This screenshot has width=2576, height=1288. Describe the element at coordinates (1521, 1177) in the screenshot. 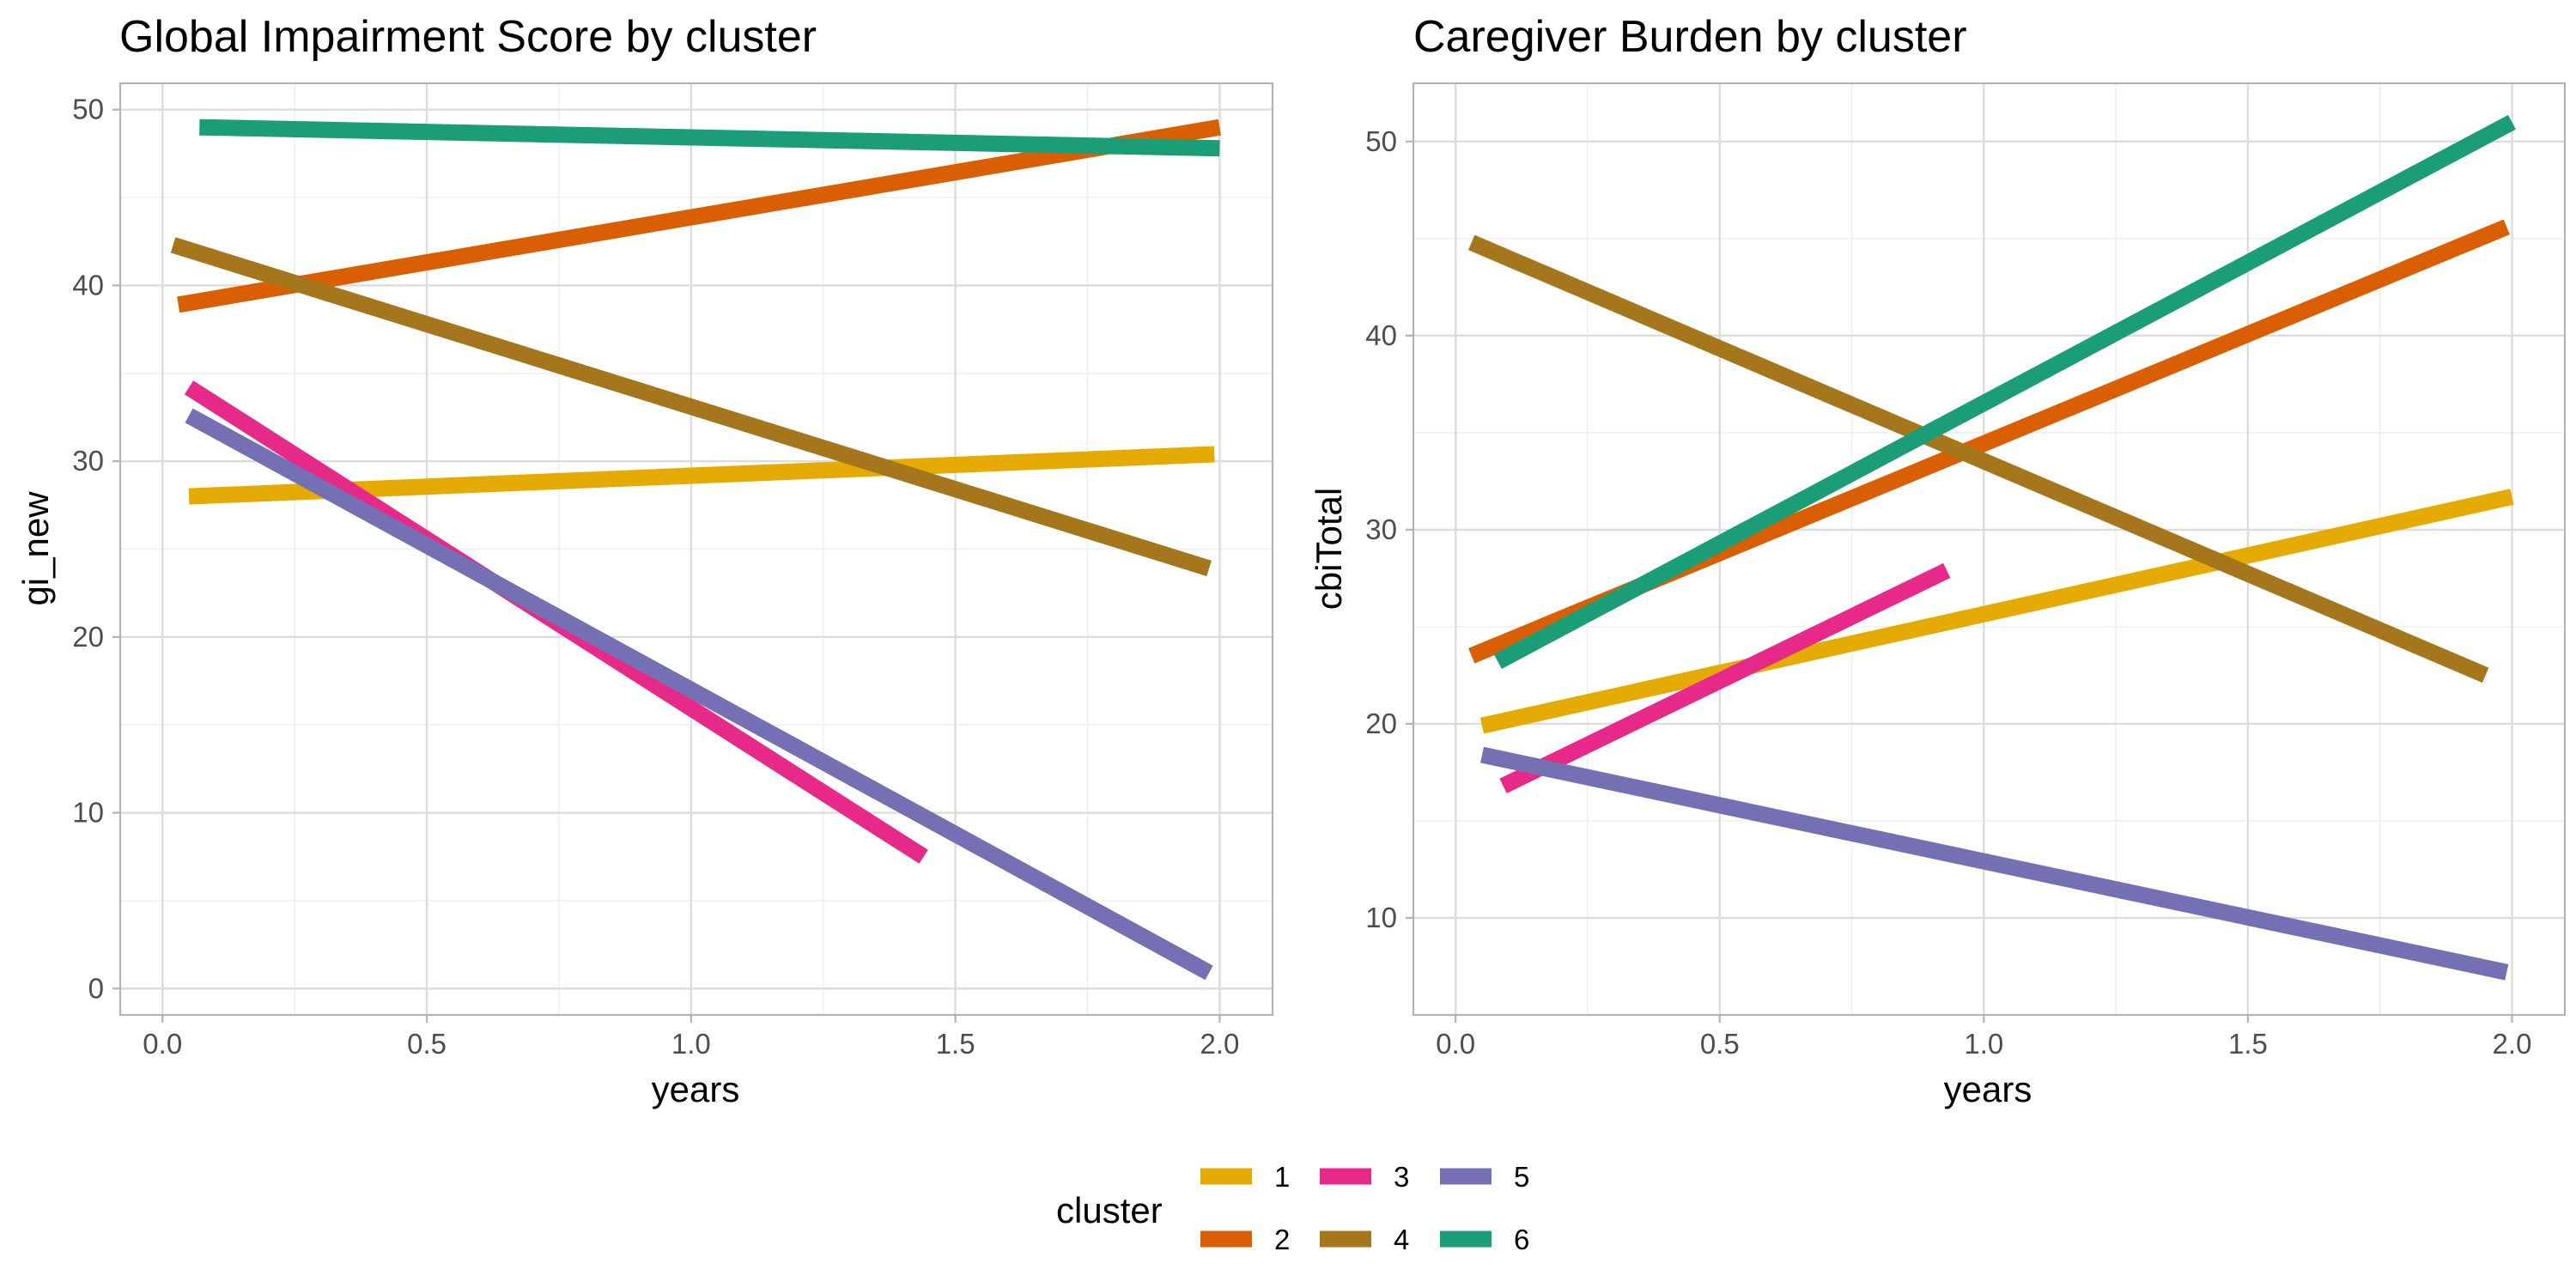

I see `legend-label: 5` at that location.